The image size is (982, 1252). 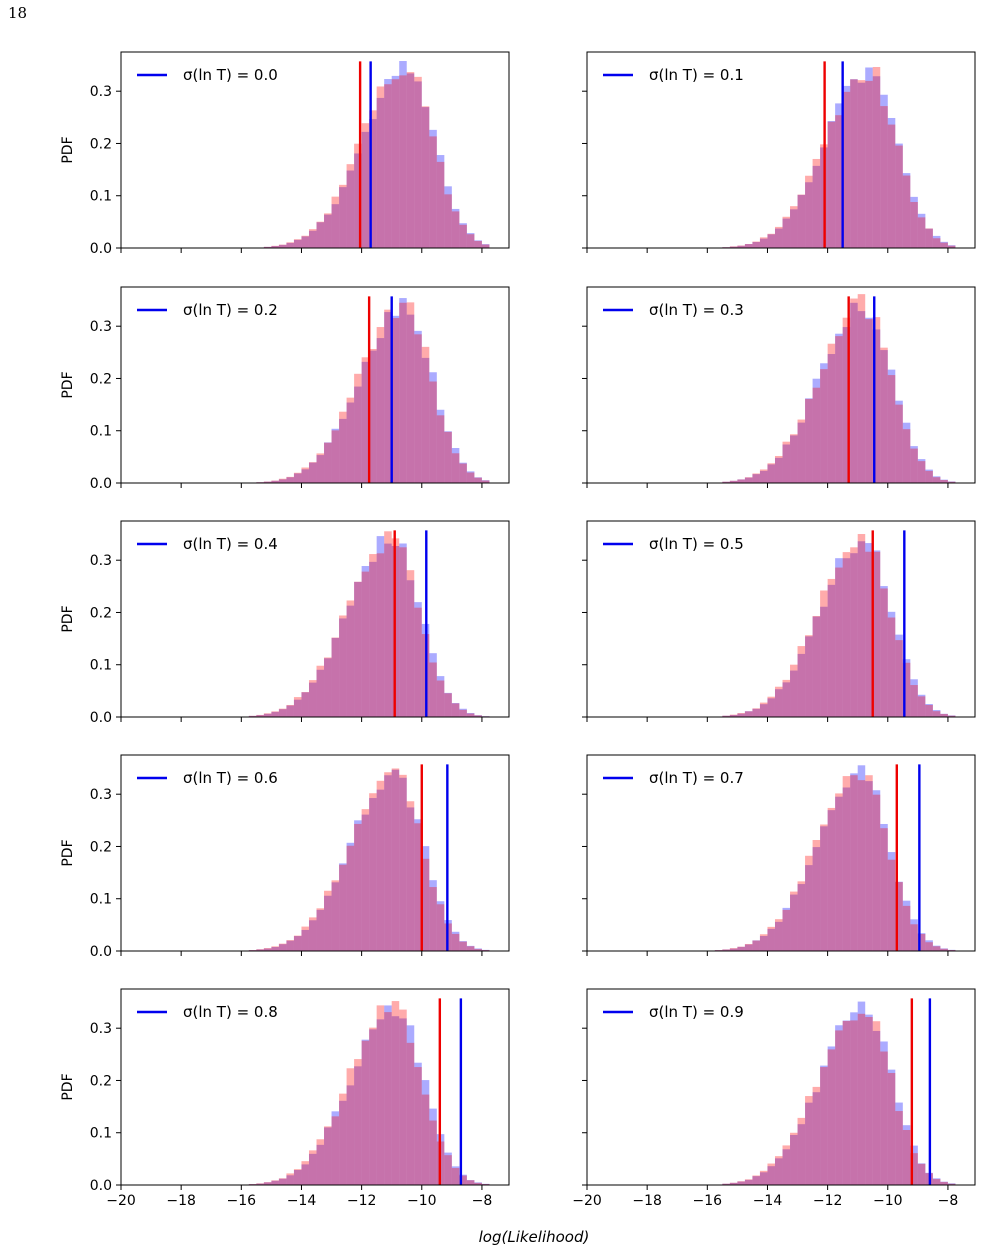 I want to click on red-histogram, so click(x=373, y=392).